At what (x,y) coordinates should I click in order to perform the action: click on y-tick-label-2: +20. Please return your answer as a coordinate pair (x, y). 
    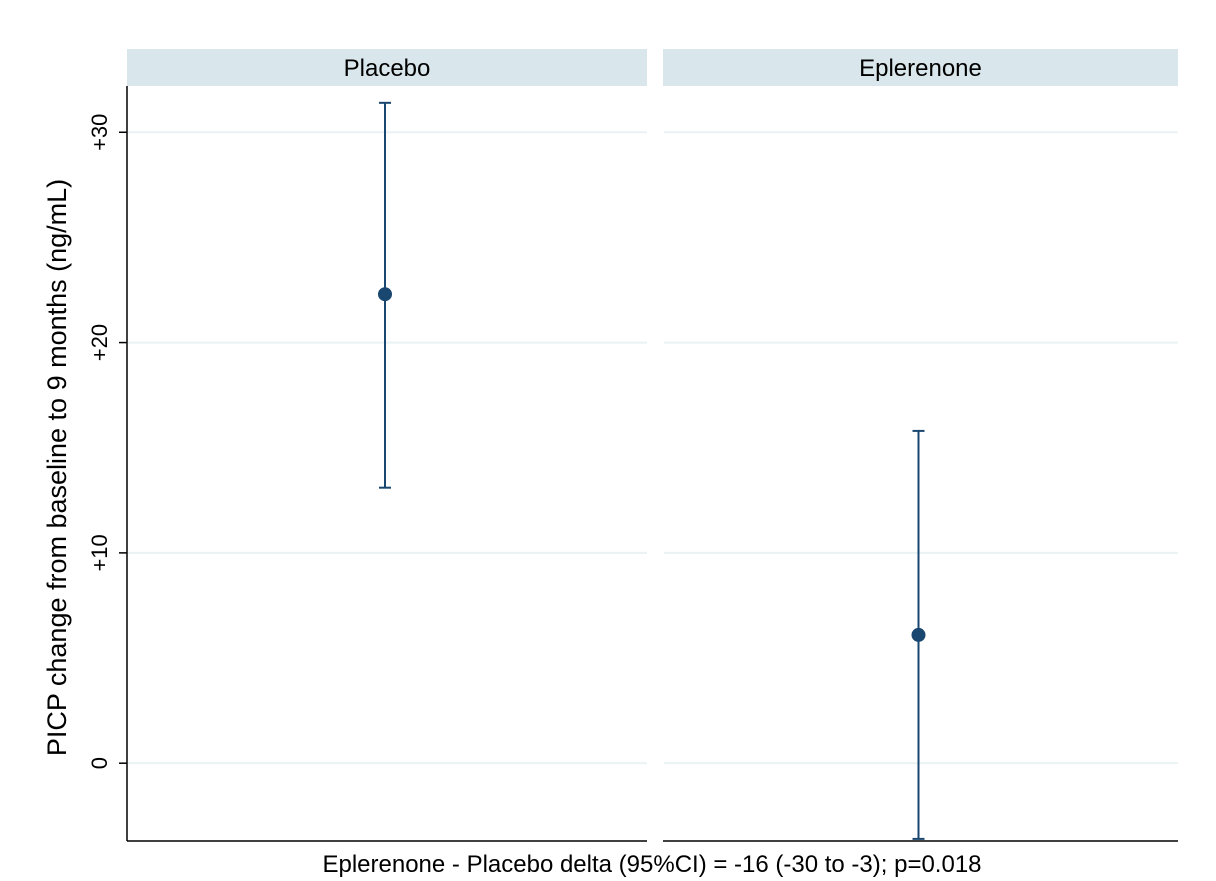
    Looking at the image, I should click on (99, 342).